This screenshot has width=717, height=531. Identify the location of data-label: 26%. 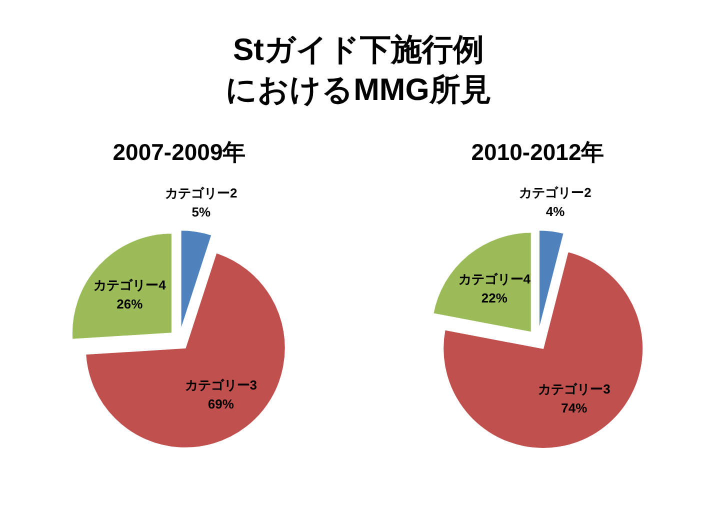
(129, 304).